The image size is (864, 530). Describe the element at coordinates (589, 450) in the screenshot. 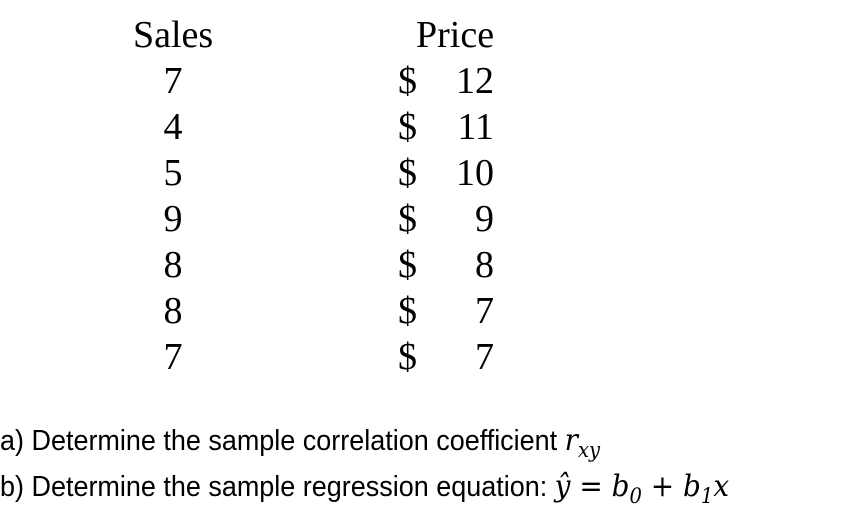

I see `xy-subscript: xy` at that location.